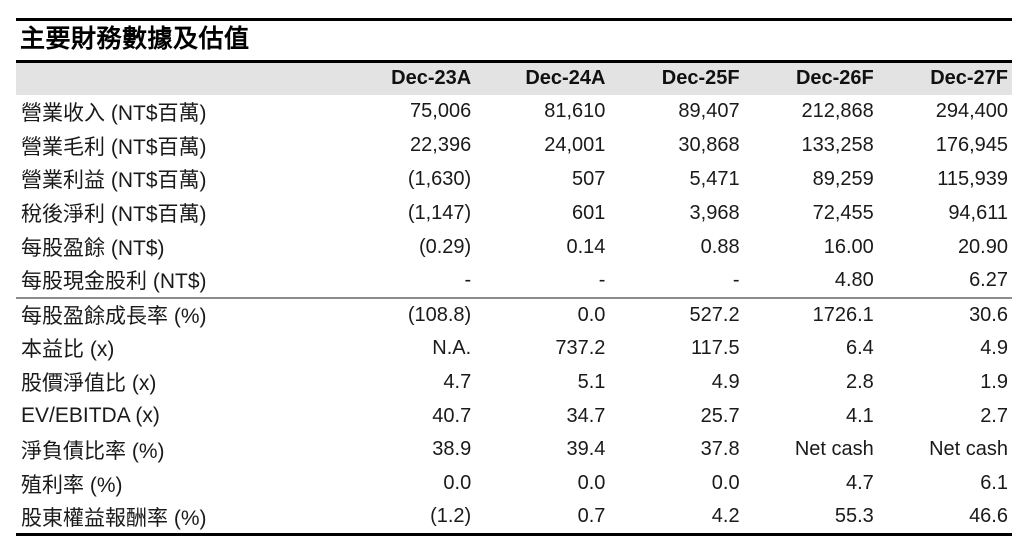  What do you see at coordinates (982, 246) in the screenshot?
I see `cell: 20.90` at bounding box center [982, 246].